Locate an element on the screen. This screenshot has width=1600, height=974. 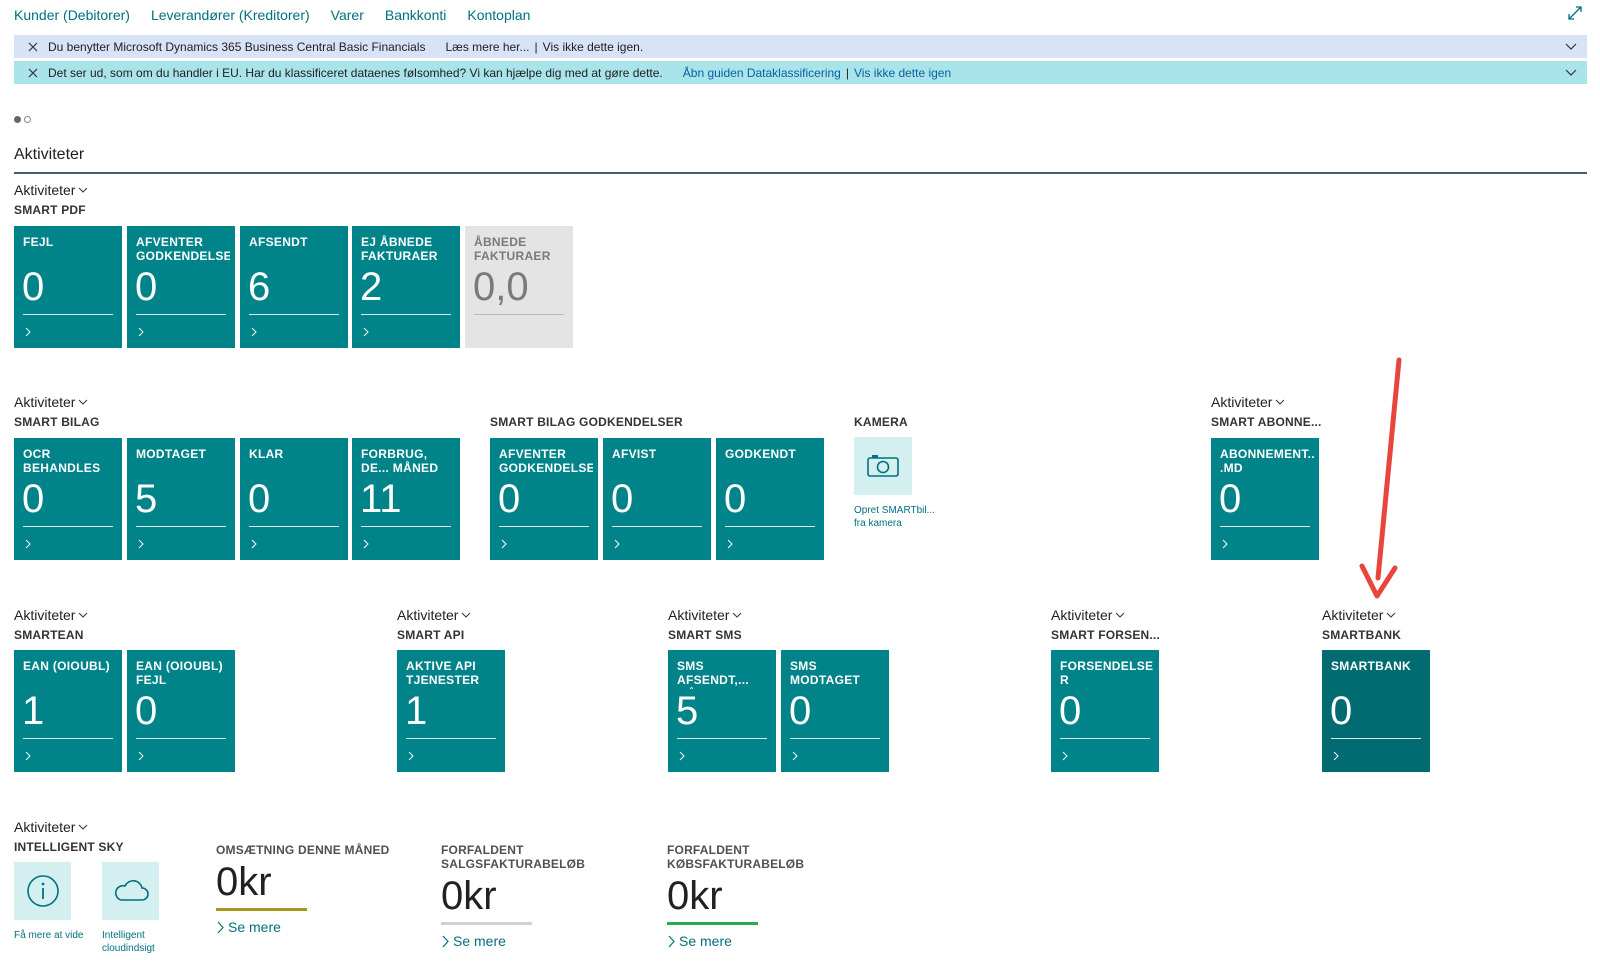
tile-label: MODTAGET is located at coordinates (171, 454).